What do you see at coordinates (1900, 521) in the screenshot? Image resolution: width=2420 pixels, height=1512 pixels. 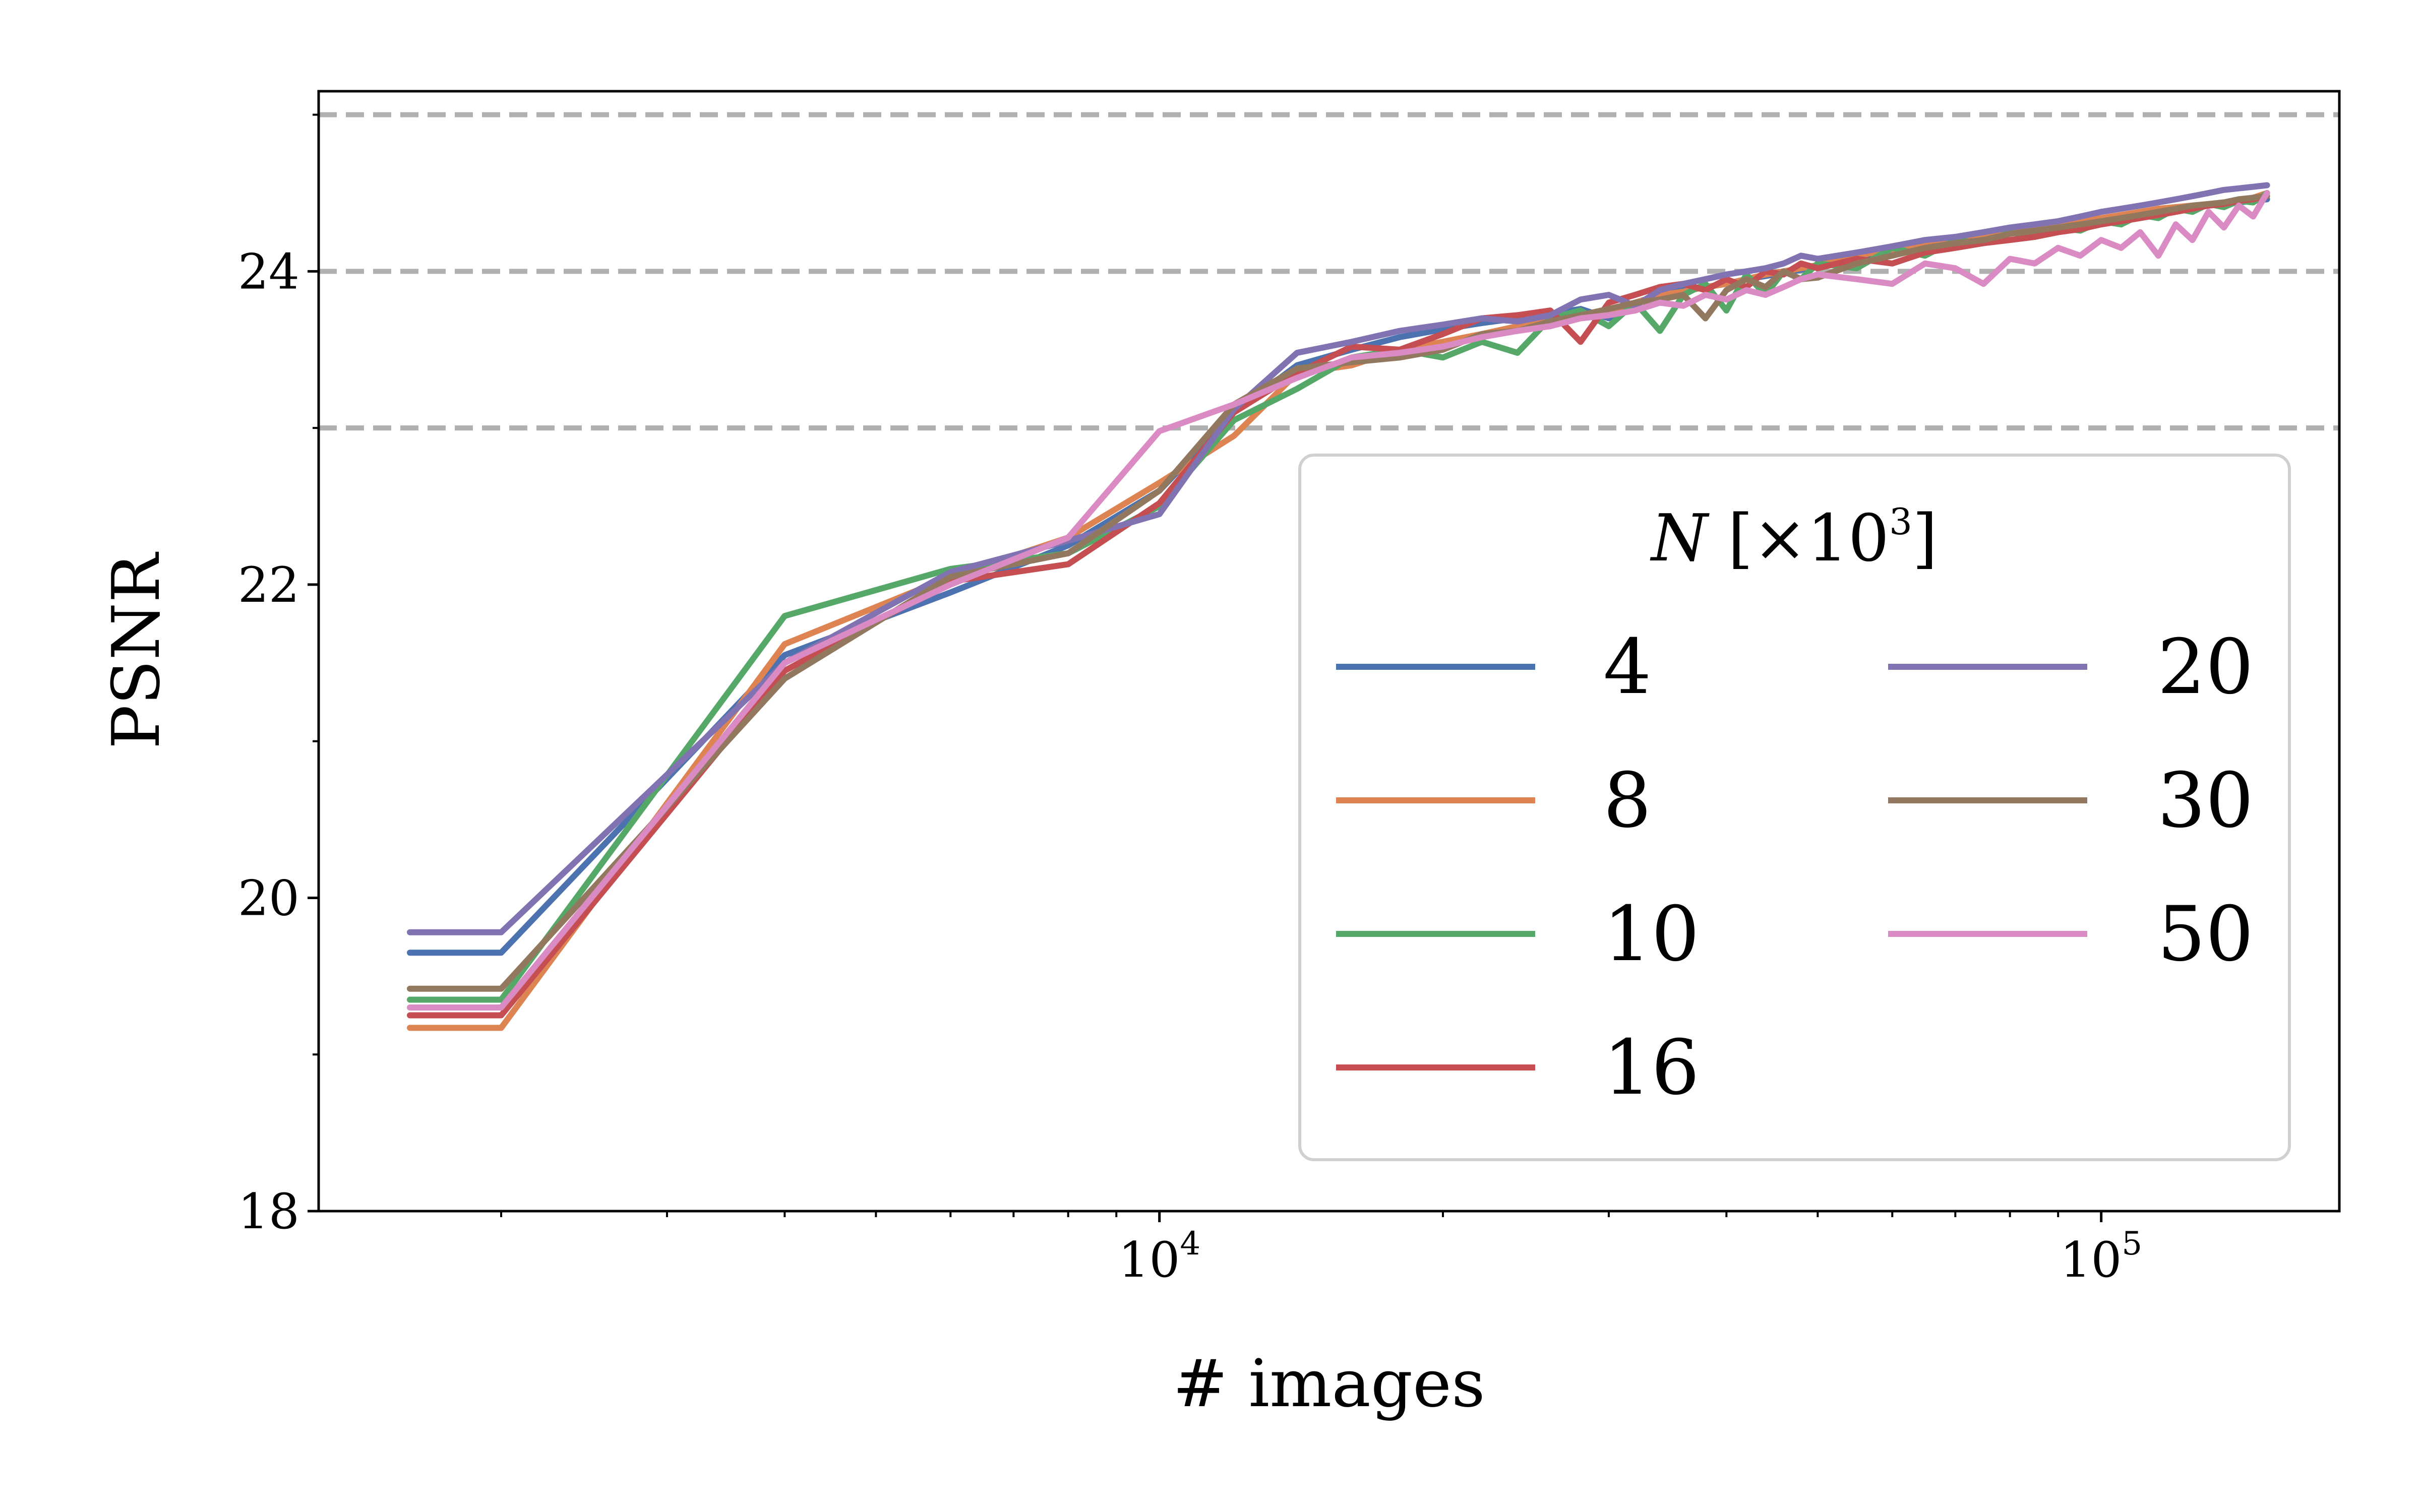 I see `legend-title-exponent: 3` at bounding box center [1900, 521].